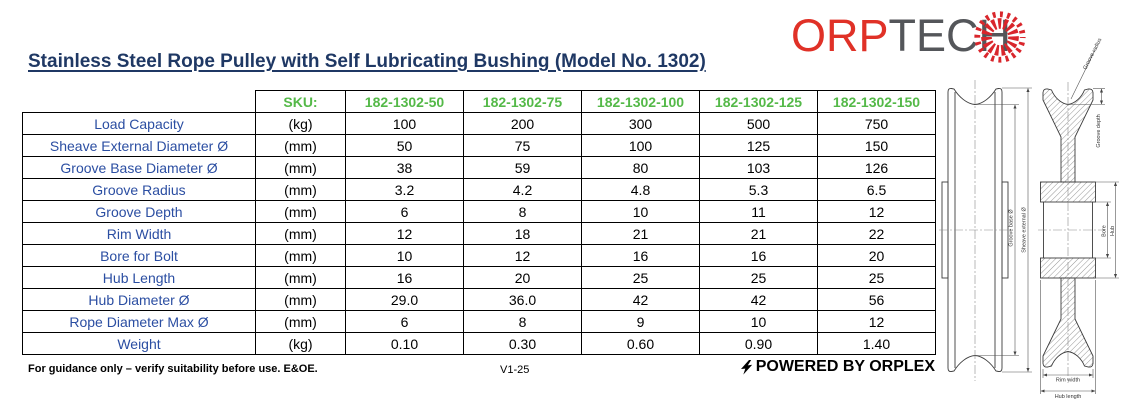  I want to click on dim-label-rim-width: Rim width, so click(1068, 381).